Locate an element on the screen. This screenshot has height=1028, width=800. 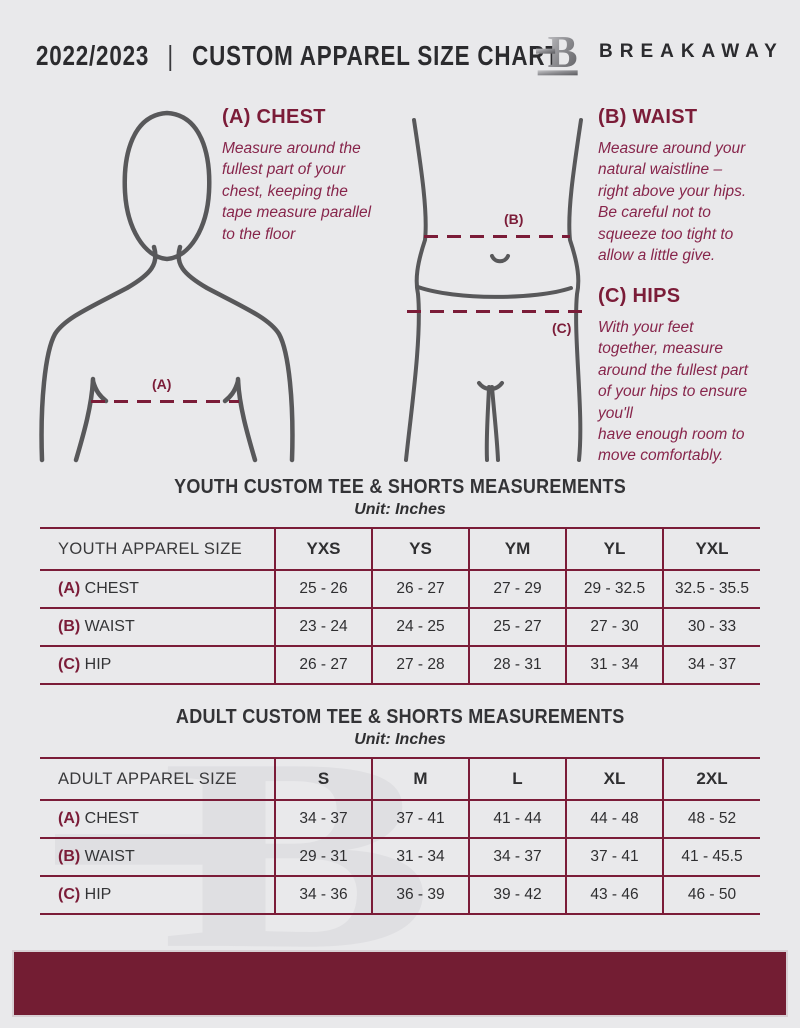
measurement-range-cell: 30 - 33 is located at coordinates (711, 626).